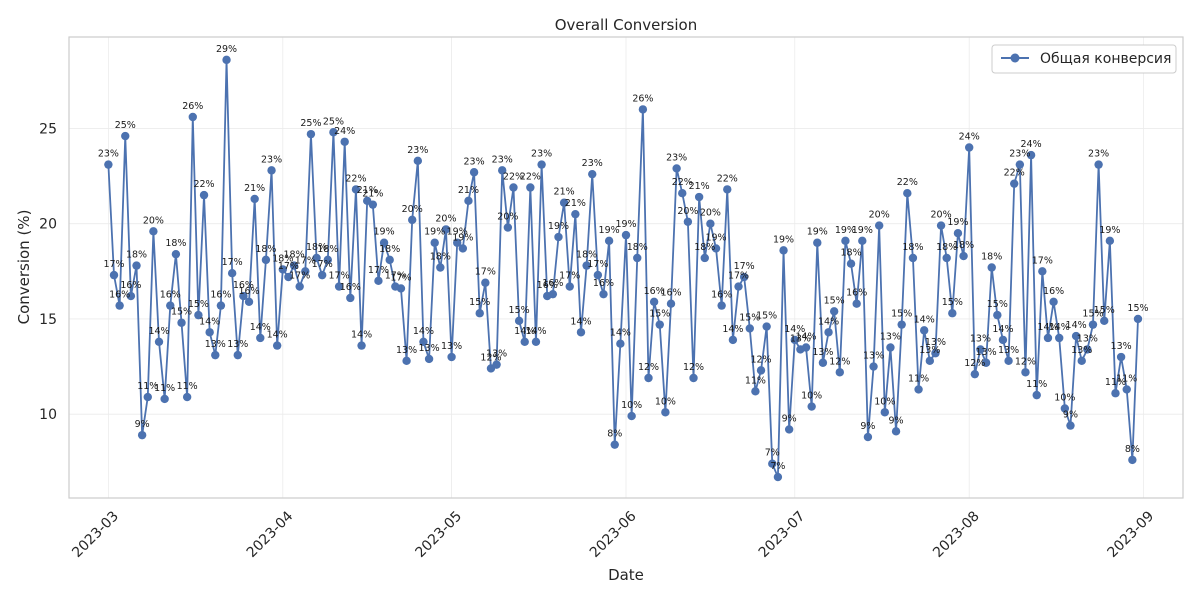 The height and width of the screenshot is (600, 1200). I want to click on data-label: 25%, so click(310, 123).